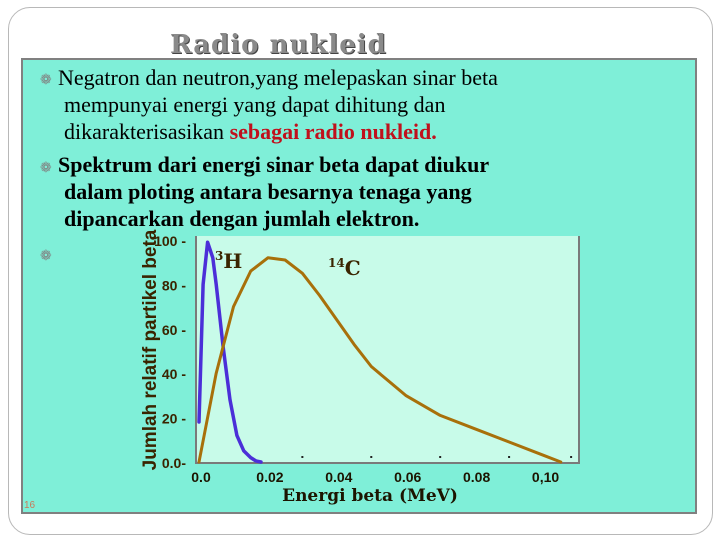 Image resolution: width=720 pixels, height=540 pixels. I want to click on x-tick-label: 0.08, so click(476, 477).